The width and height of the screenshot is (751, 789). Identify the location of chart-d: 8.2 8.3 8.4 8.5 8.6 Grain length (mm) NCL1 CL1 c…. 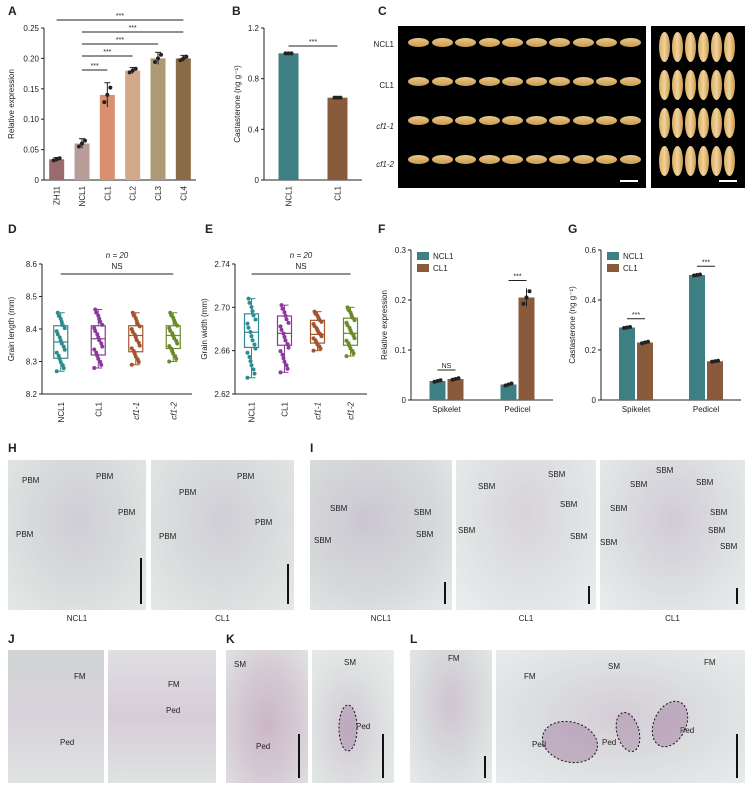
(99, 336).